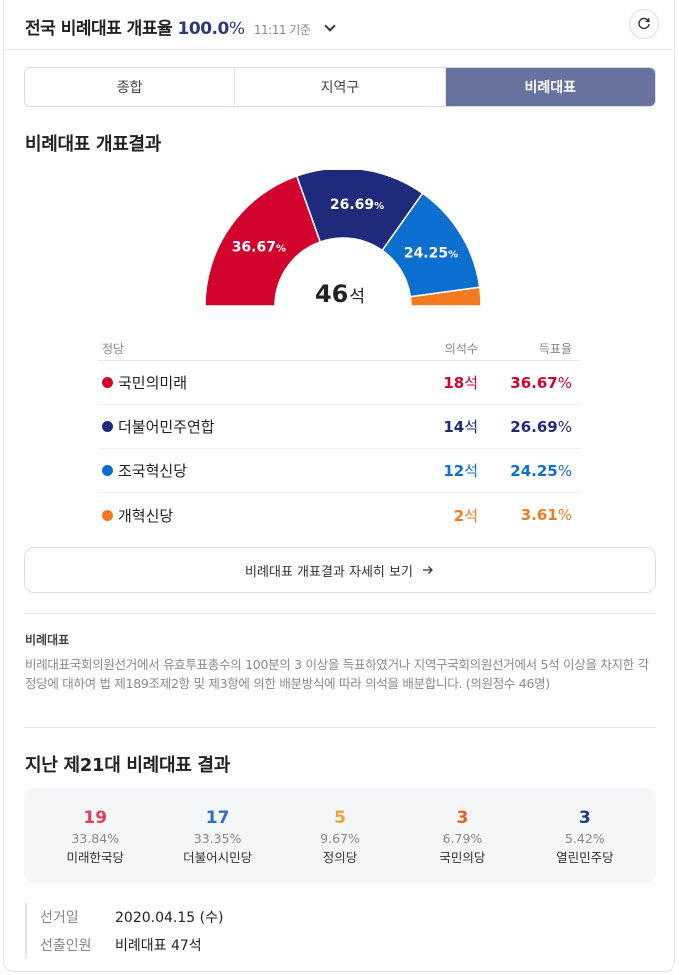 The height and width of the screenshot is (975, 679). Describe the element at coordinates (438, 382) in the screenshot. I see `seat-cell: 18석` at that location.